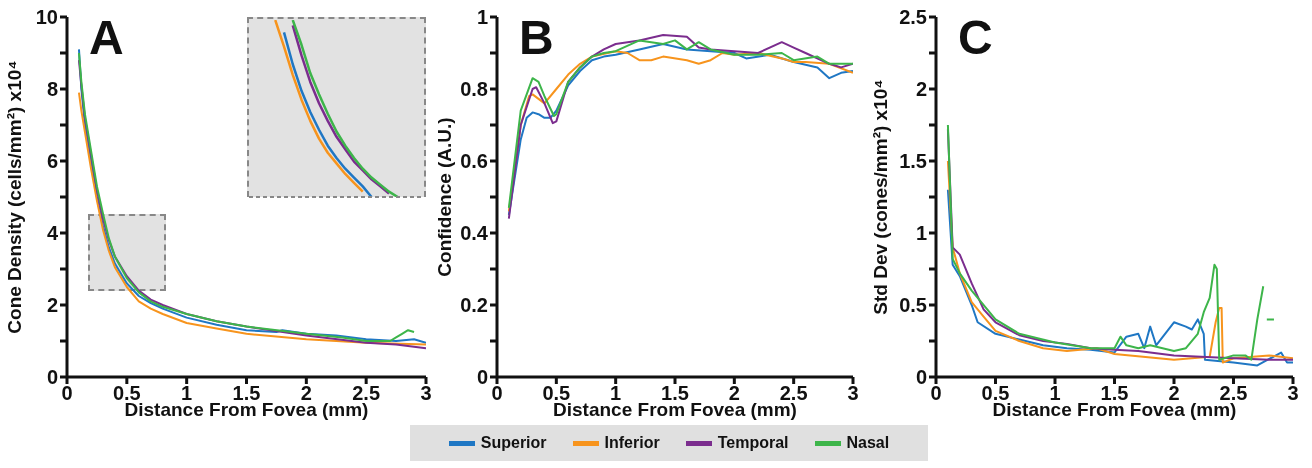 This screenshot has width=1312, height=468. Describe the element at coordinates (52, 89) in the screenshot. I see `y-tick-label: 8` at that location.